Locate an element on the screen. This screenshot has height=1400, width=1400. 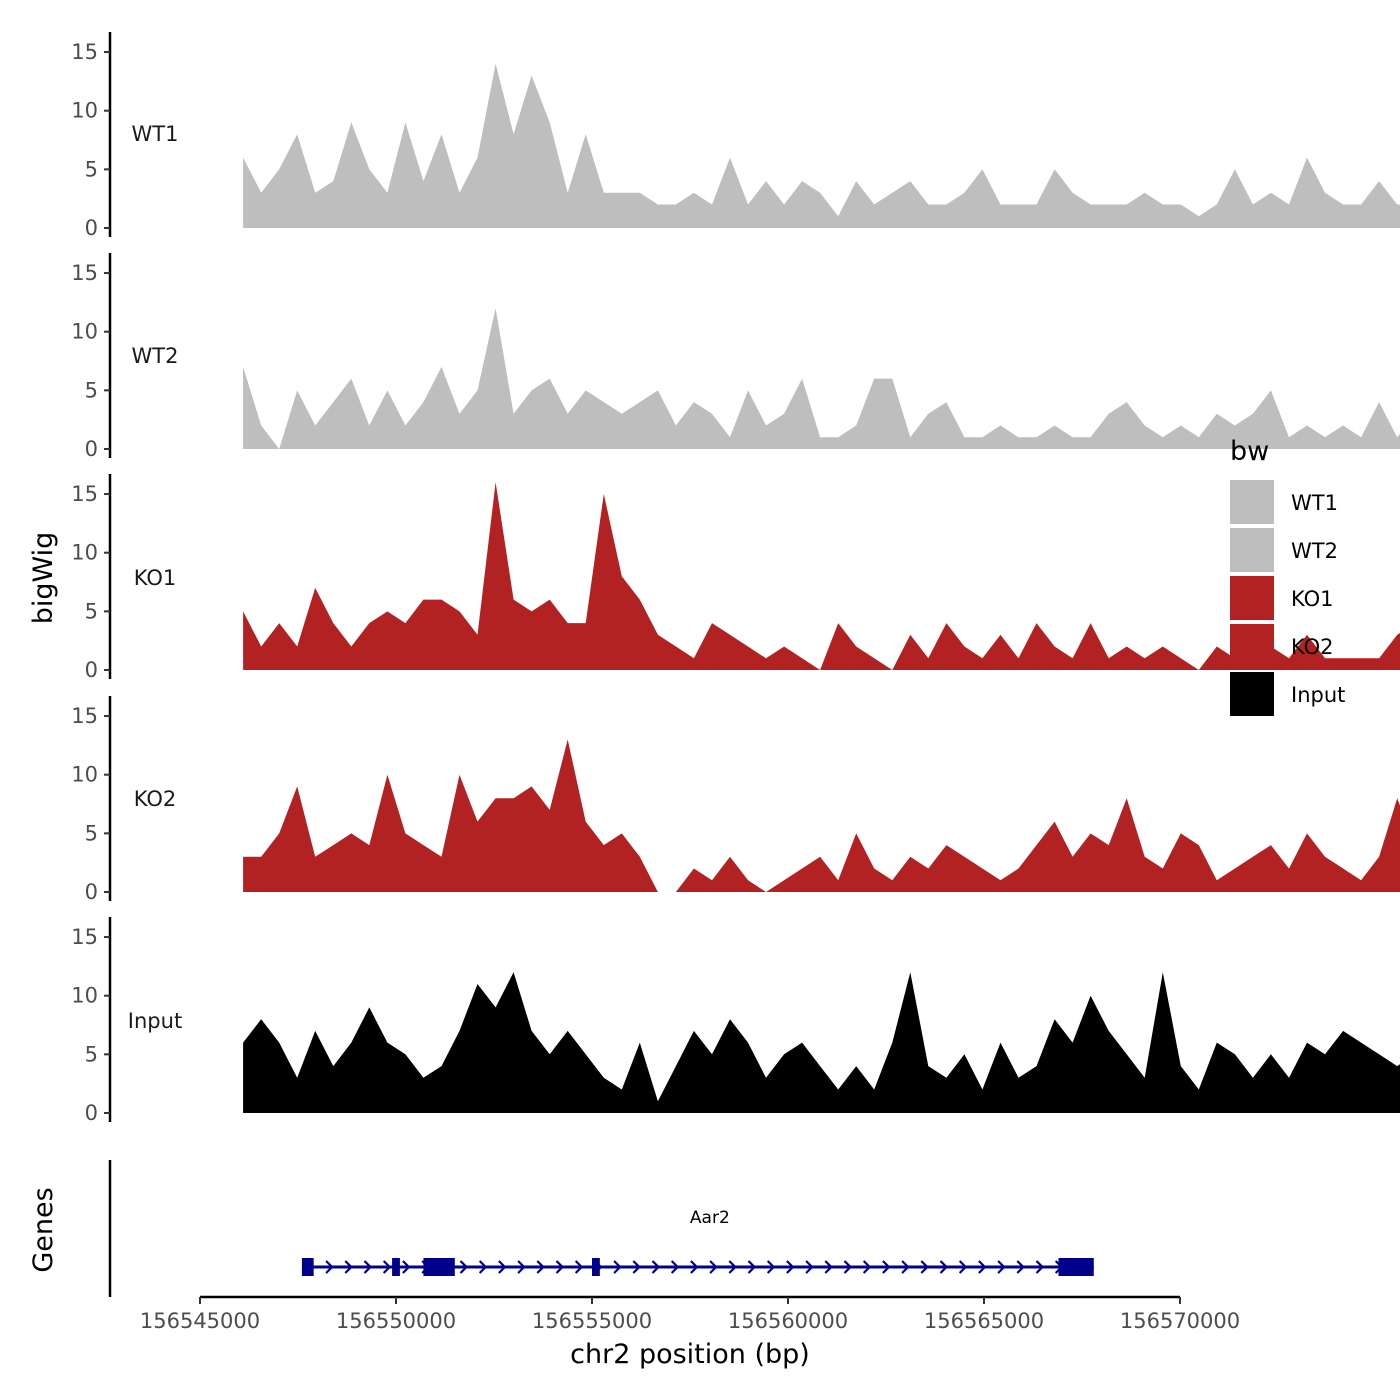
signal-area-ko2 is located at coordinates (821, 815).